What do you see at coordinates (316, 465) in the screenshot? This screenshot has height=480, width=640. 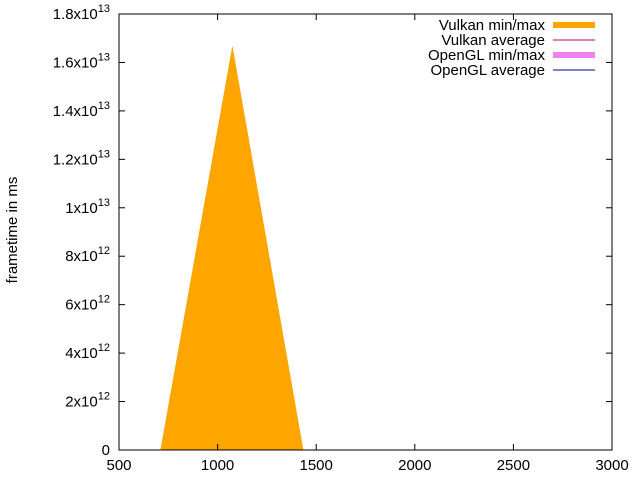 I see `x-tick-label: 1500` at bounding box center [316, 465].